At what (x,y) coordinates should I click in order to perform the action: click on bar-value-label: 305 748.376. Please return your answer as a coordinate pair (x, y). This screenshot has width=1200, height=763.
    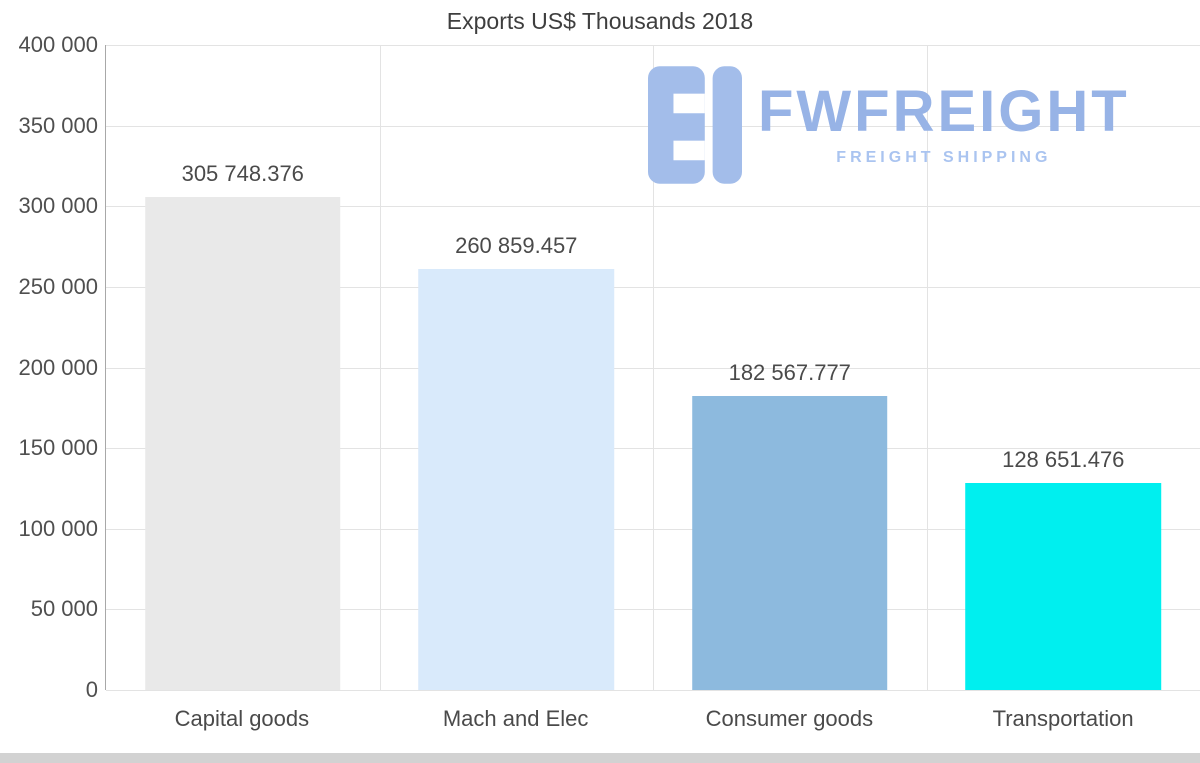
    Looking at the image, I should click on (242, 173).